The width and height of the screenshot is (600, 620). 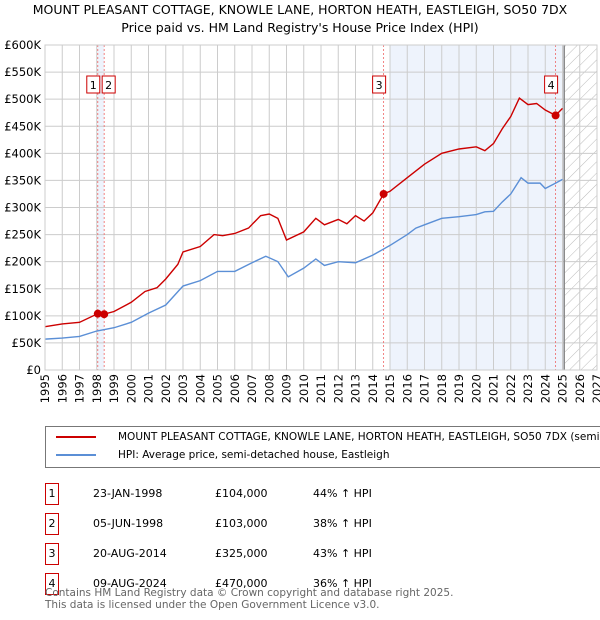 What do you see at coordinates (241, 493) in the screenshot?
I see `sale-price: £104,000` at bounding box center [241, 493].